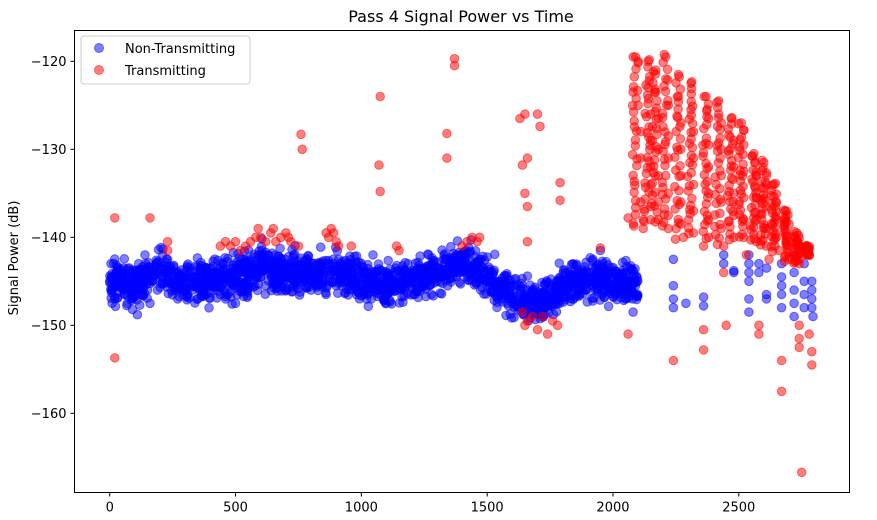  I want to click on y-axis-label: Signal Power (dB), so click(14, 258).